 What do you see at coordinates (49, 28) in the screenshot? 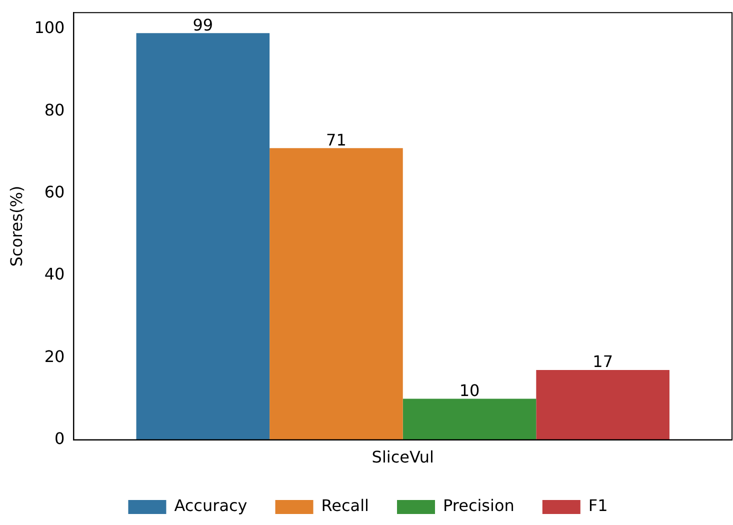
I see `y-tick-label: 100` at bounding box center [49, 28].